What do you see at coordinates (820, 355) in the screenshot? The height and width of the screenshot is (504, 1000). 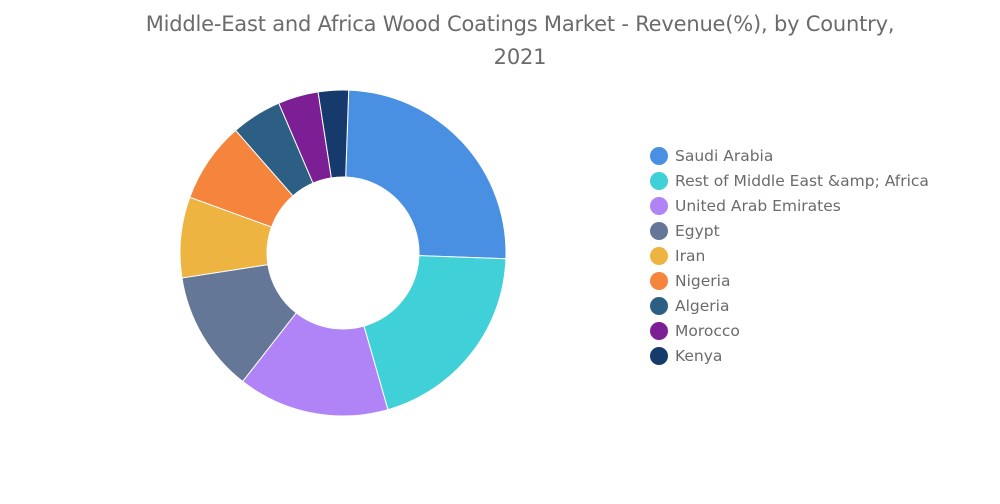 I see `legend-item: Kenya` at bounding box center [820, 355].